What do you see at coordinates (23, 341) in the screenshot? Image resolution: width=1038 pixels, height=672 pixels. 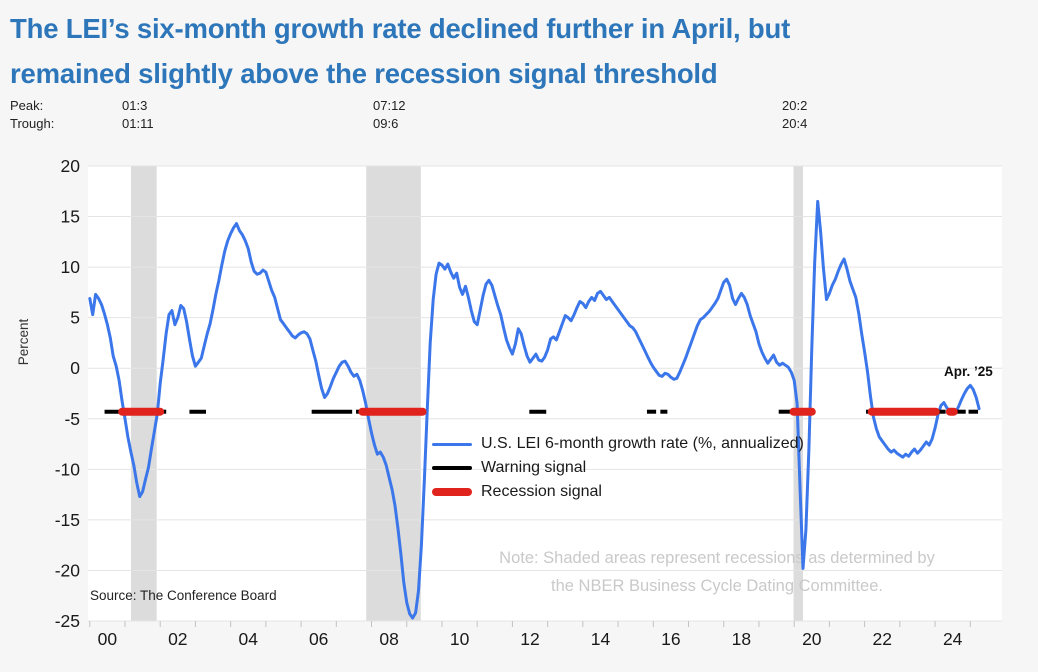 I see `y-axis-title: Percent` at bounding box center [23, 341].